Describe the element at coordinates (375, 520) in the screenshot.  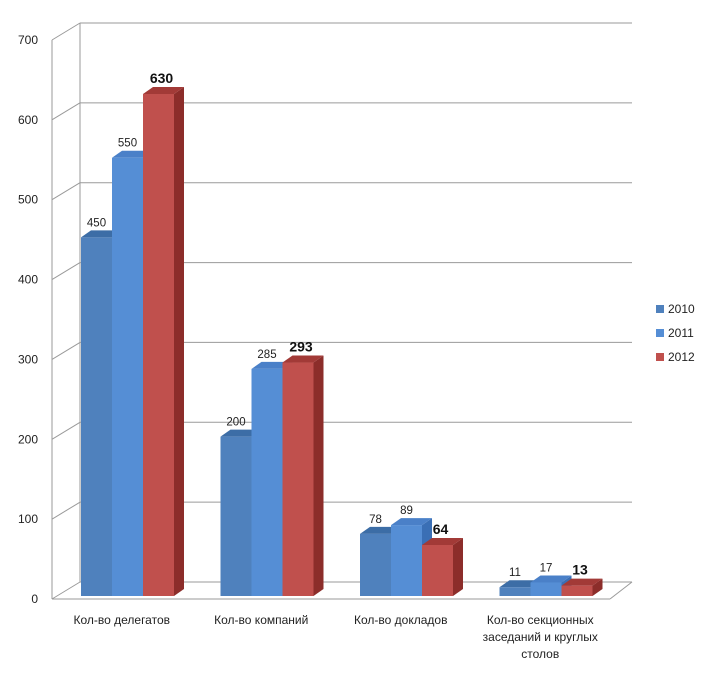
I see `data-label: 78` at that location.